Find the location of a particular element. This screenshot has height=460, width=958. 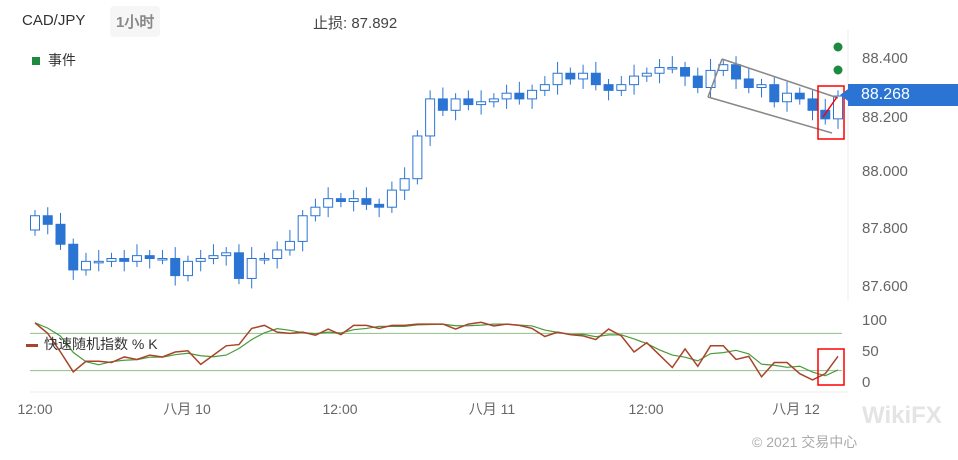

line-swatch-icon is located at coordinates (32, 345).